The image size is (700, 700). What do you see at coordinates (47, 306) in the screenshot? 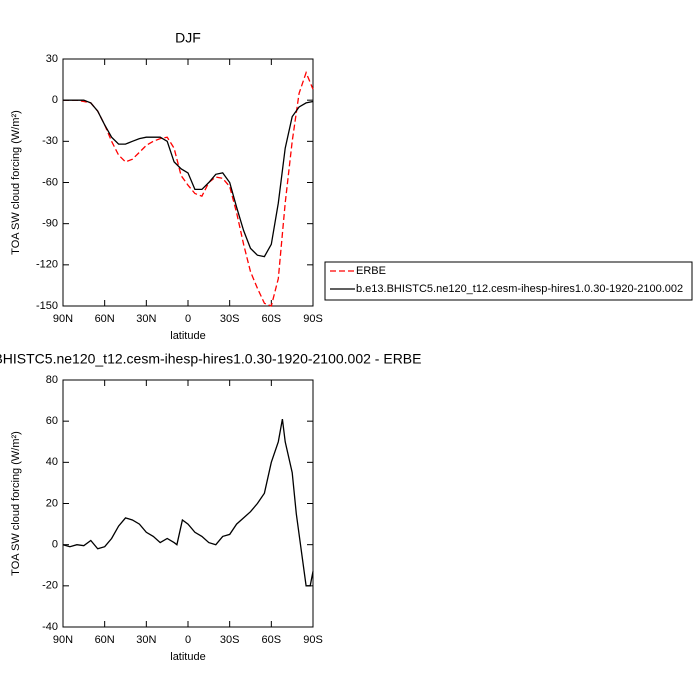
I see `y-tick-label: -150` at bounding box center [47, 306].